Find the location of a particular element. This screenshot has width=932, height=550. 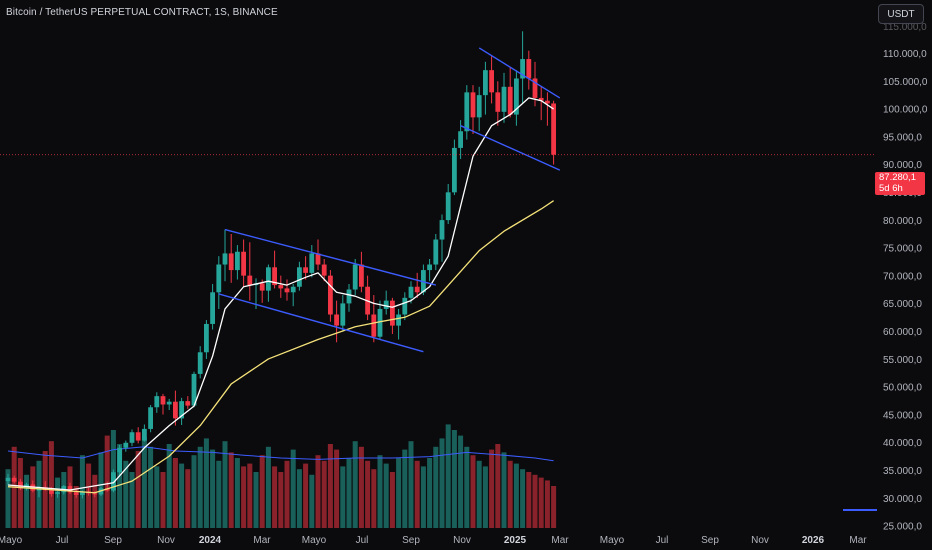

price-axis-label: 95.000,0 is located at coordinates (902, 137).